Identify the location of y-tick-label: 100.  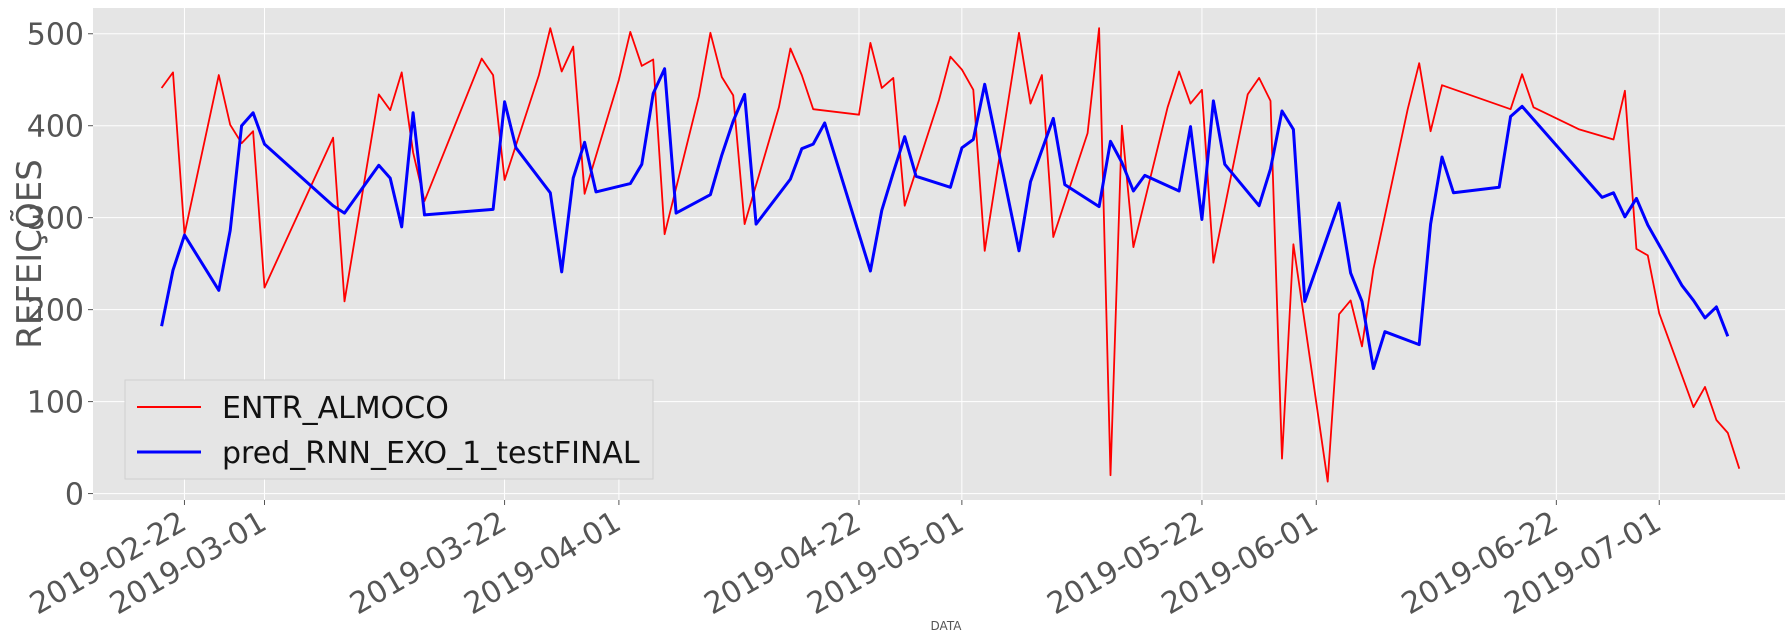
(55, 403).